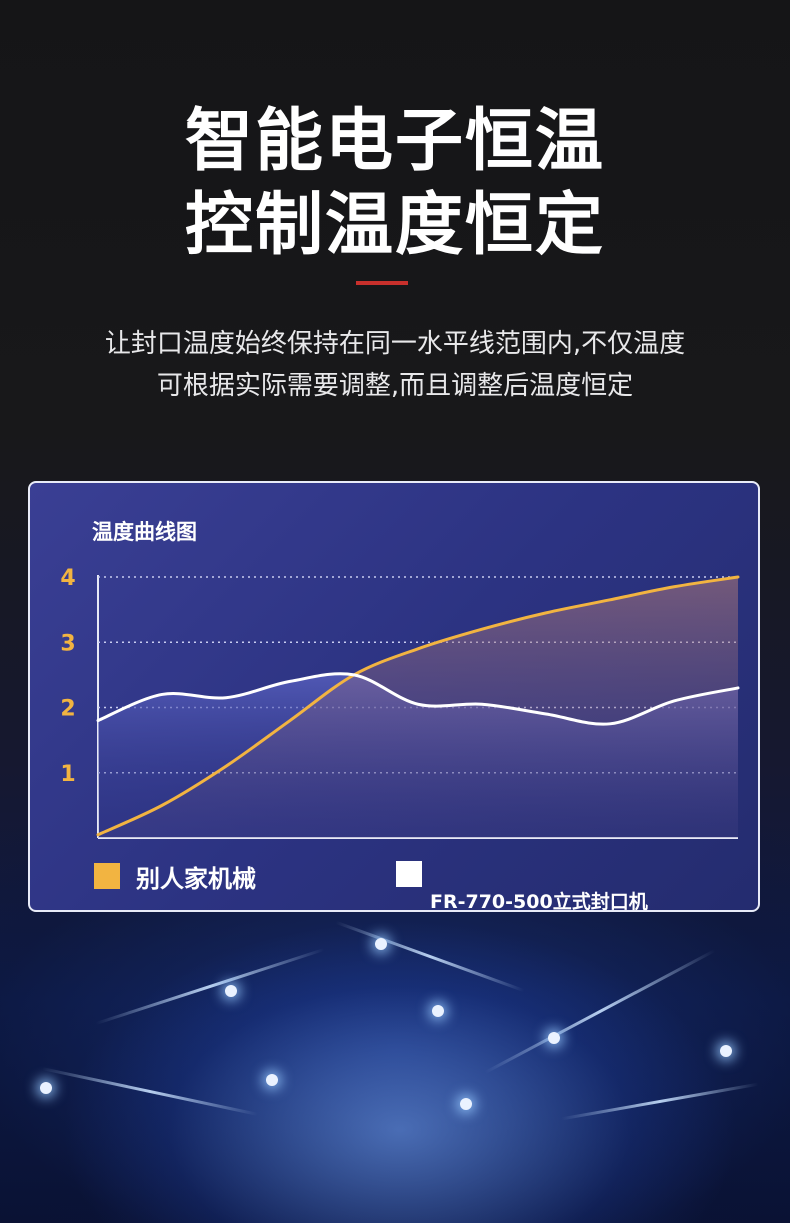 This screenshot has width=790, height=1223. What do you see at coordinates (539, 901) in the screenshot?
I see `legend-label-series-2: FR-770-500立式封口机` at bounding box center [539, 901].